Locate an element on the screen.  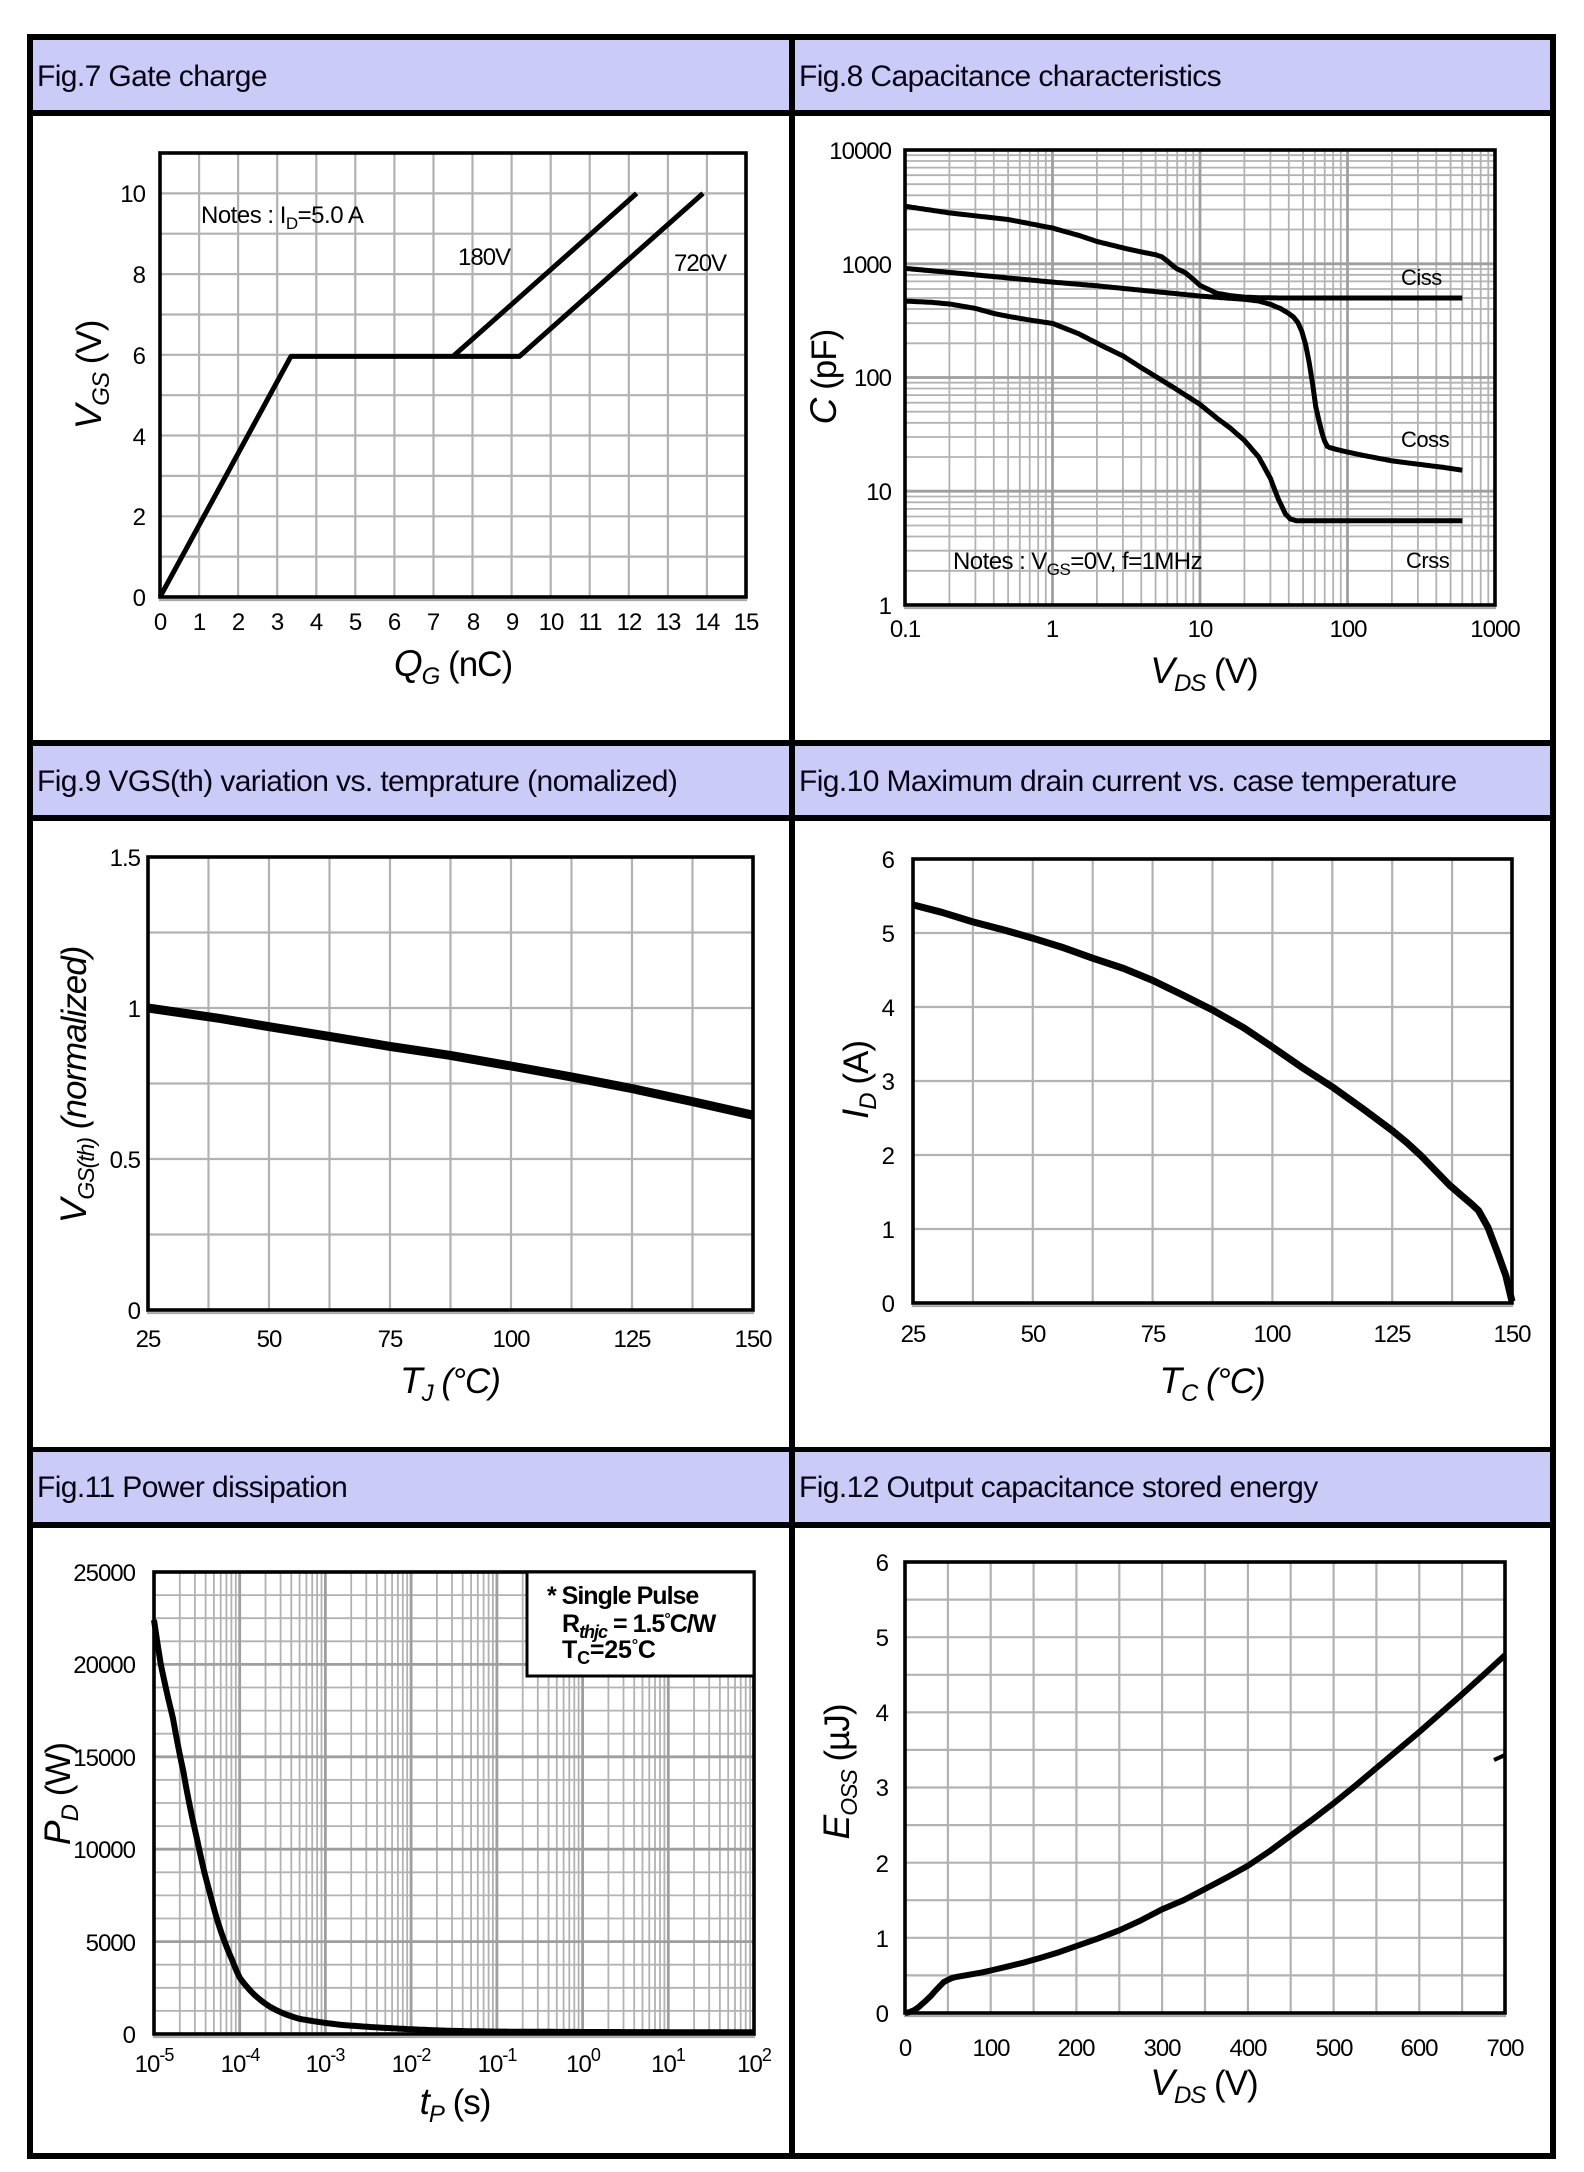
svg-text: VGS (V) is located at coordinates (91, 375).